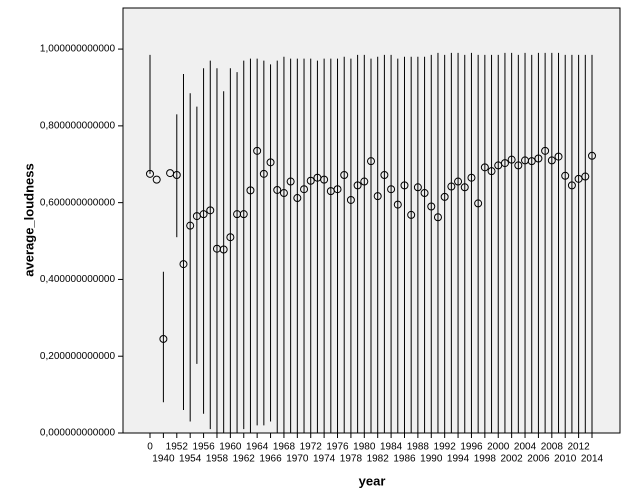 The image size is (629, 504). What do you see at coordinates (78, 202) in the screenshot?
I see `y-tick-label: 0,600000000000` at bounding box center [78, 202].